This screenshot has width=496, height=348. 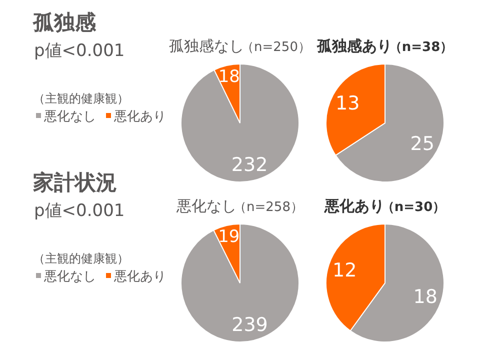 I want to click on text: 孤独感, so click(x=64, y=22).